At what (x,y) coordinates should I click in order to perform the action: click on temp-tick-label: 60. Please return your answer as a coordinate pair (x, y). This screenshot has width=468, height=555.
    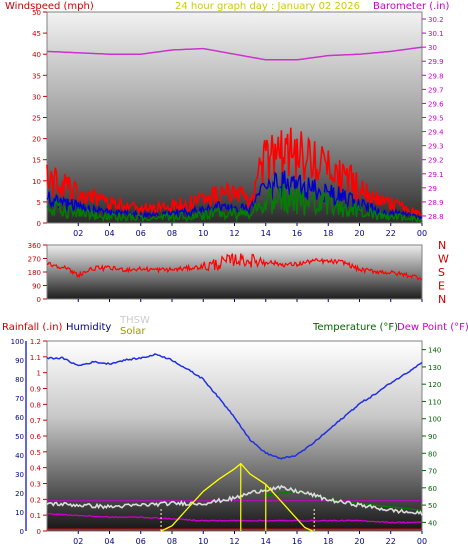
    Looking at the image, I should click on (432, 489).